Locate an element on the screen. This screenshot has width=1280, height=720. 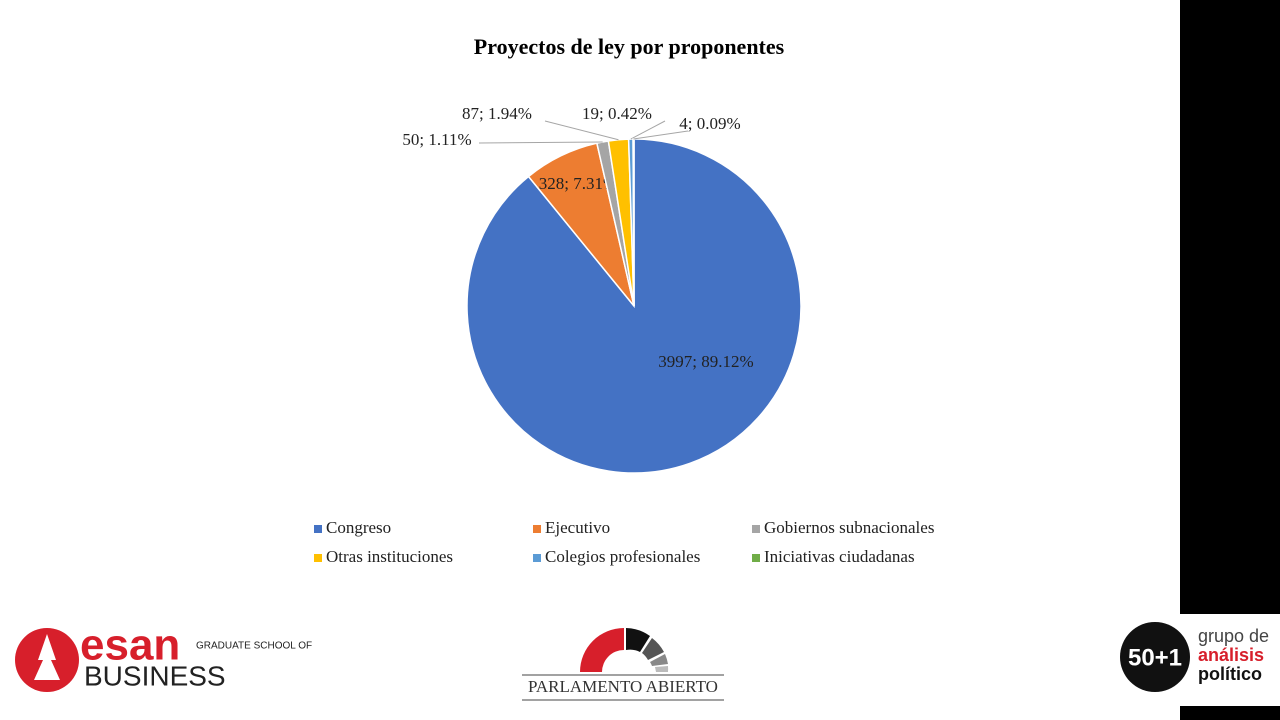
grupo-emblem is located at coordinates (1155, 657).